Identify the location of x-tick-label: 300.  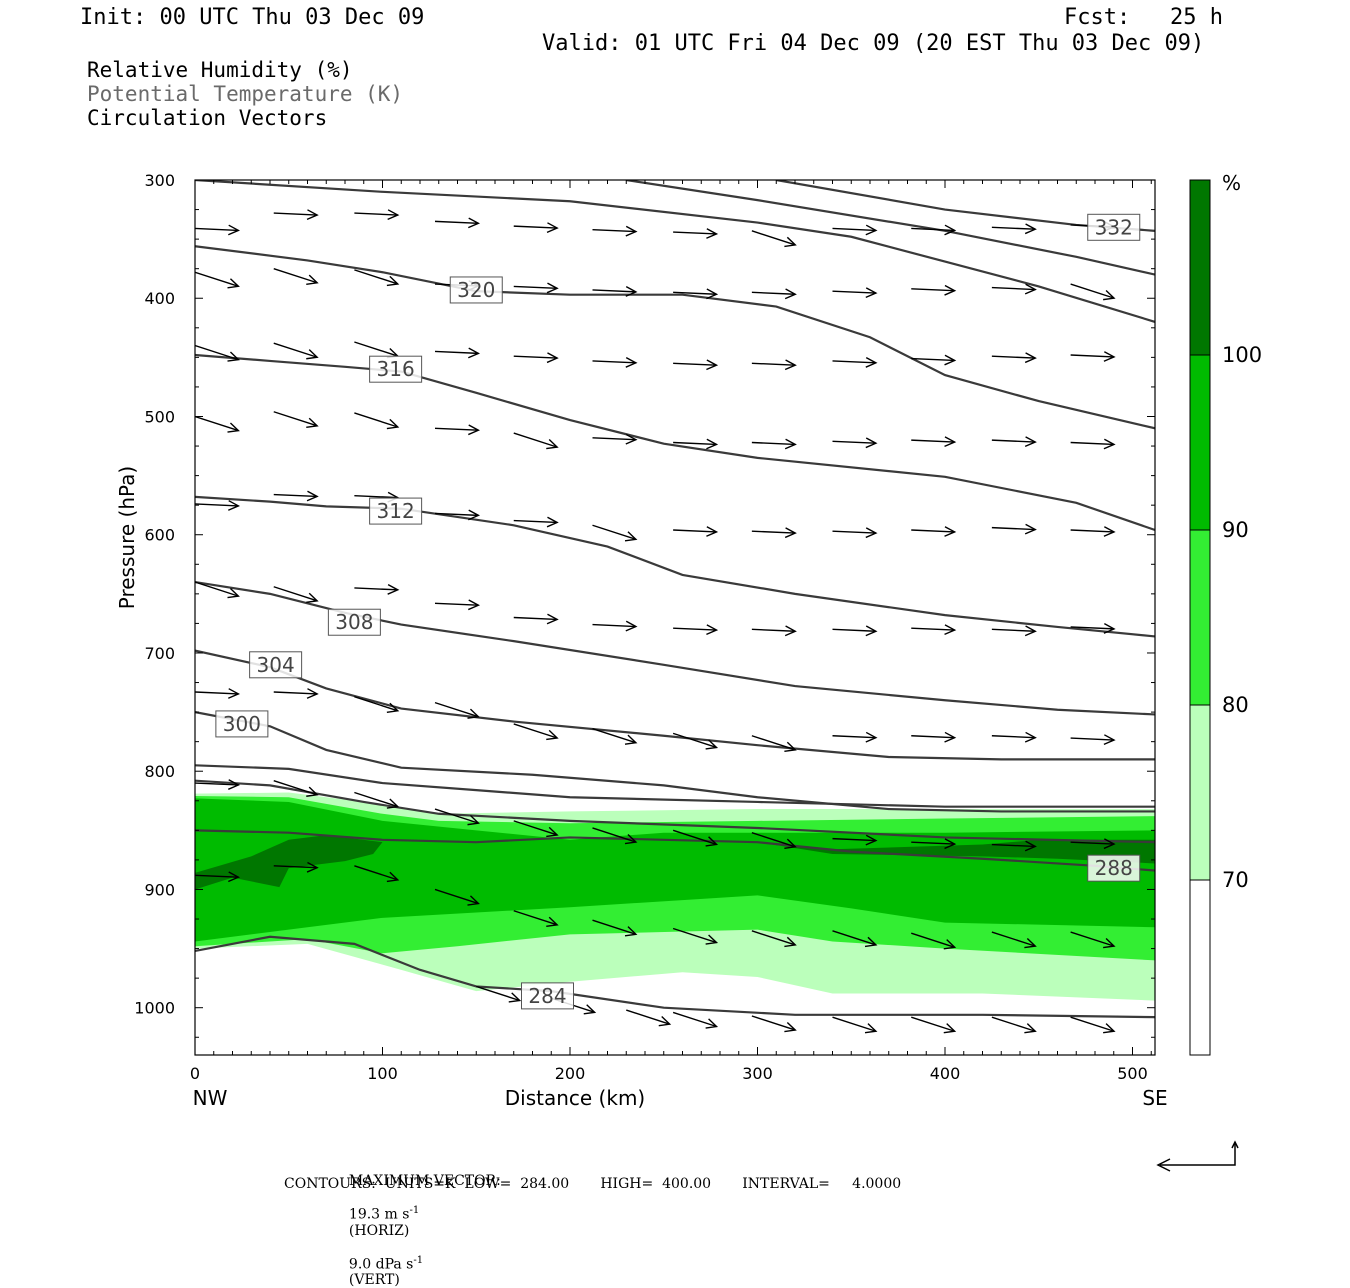
(757, 1073).